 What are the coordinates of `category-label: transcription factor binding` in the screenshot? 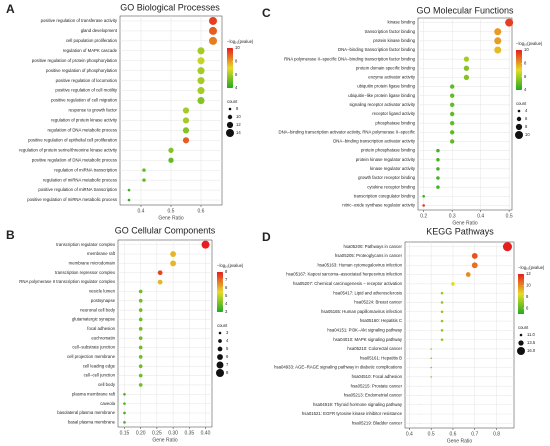 It's located at (390, 31).